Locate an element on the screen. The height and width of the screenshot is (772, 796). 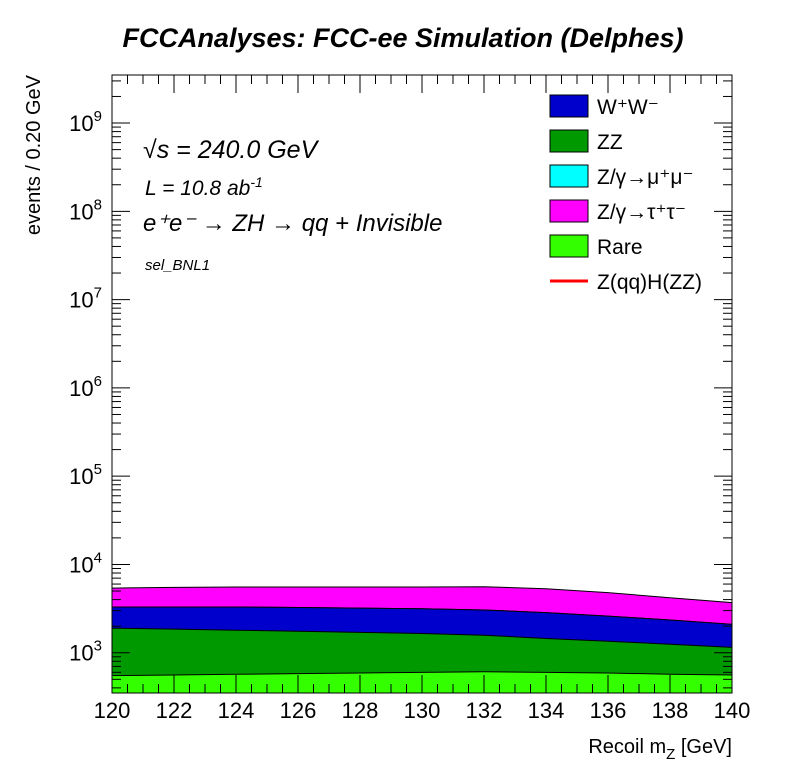
annotation-luminosity: L = 10.8 ab-1 is located at coordinates (204, 187).